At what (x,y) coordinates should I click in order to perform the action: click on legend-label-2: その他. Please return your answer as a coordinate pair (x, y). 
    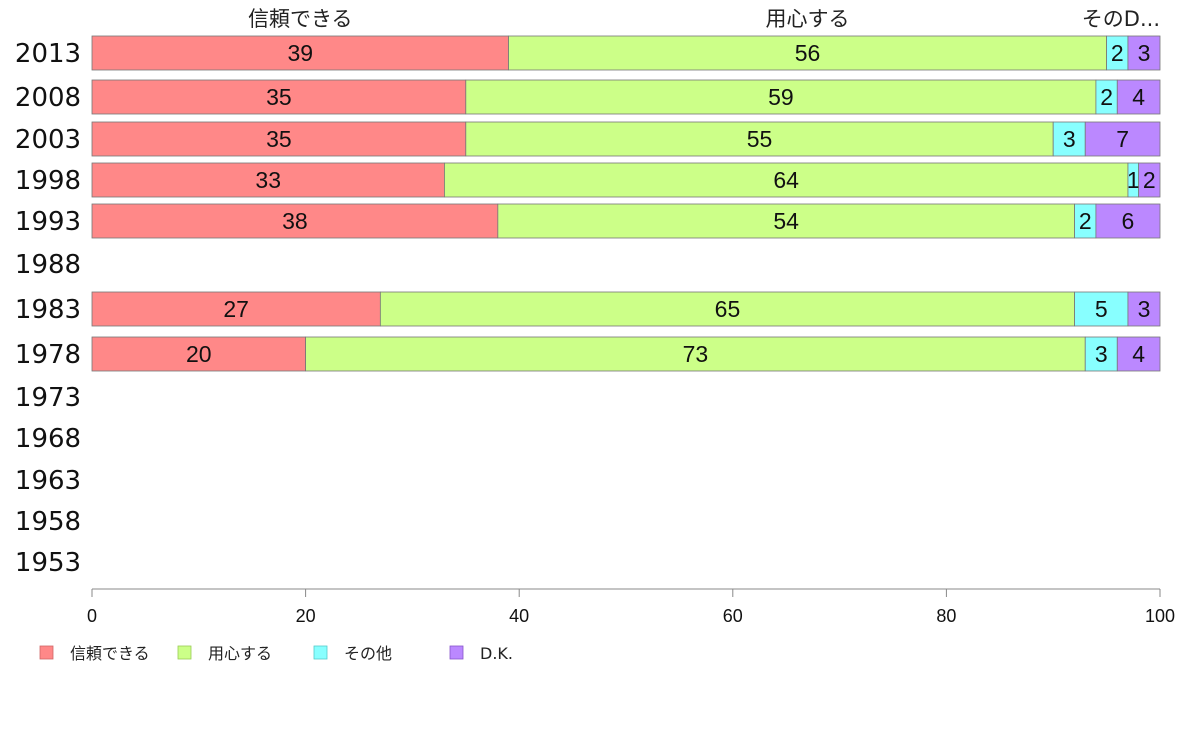
    Looking at the image, I should click on (368, 653).